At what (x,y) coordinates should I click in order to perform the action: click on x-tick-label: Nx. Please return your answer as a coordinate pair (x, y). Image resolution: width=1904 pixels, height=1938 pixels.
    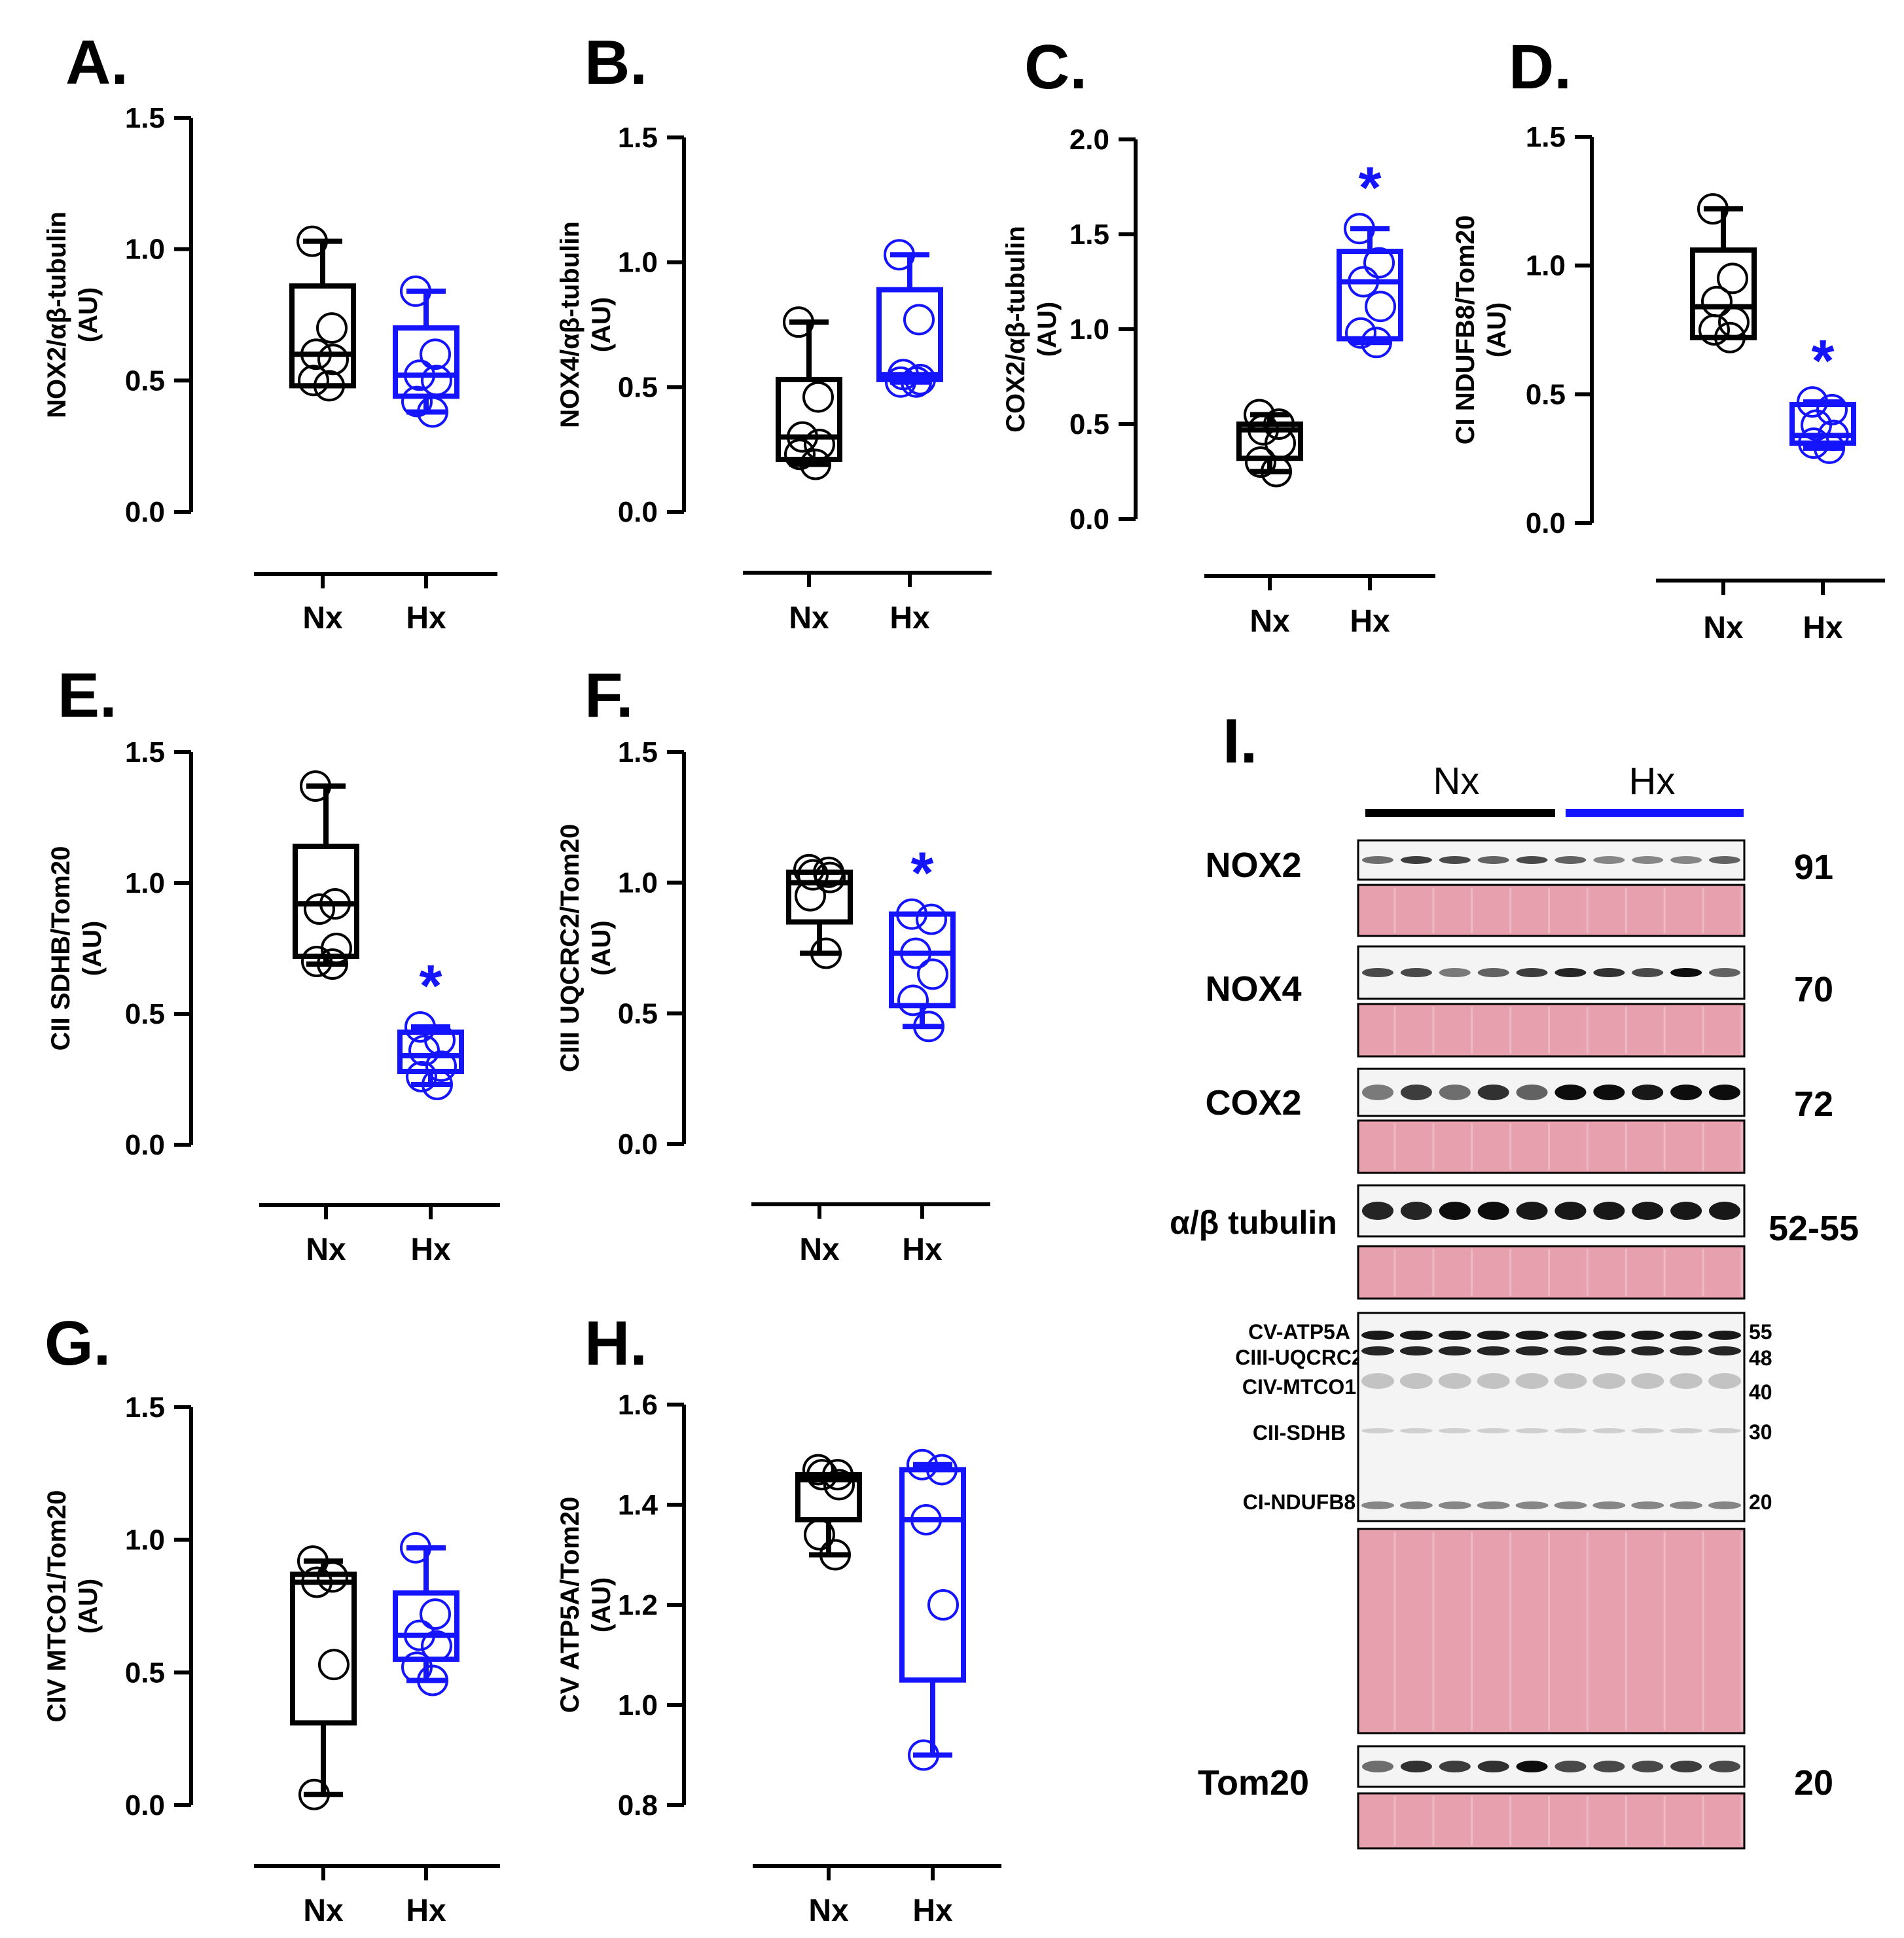
    Looking at the image, I should click on (819, 1249).